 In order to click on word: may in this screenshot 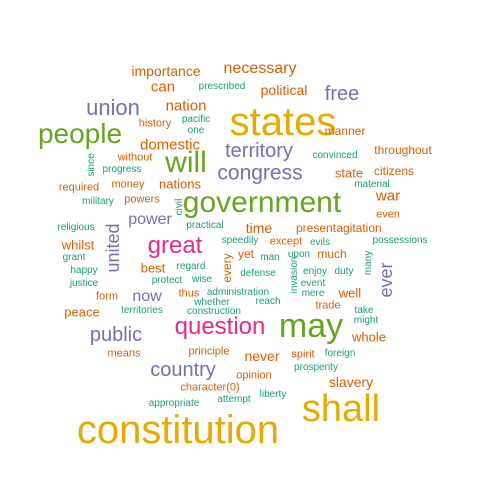, I will do `click(311, 326)`.